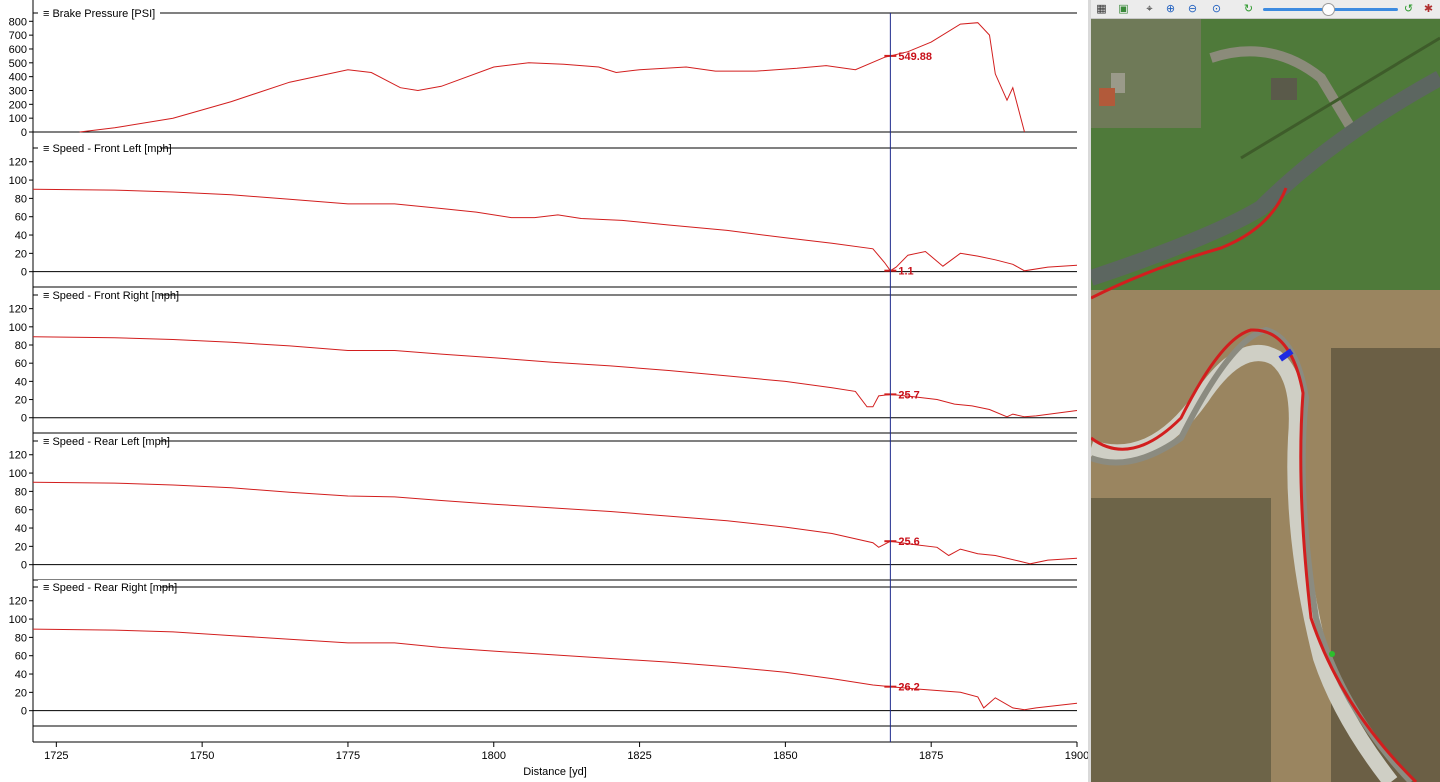 This screenshot has height=782, width=1440. I want to click on select-pointer-icon: ⌖, so click(1149, 8).